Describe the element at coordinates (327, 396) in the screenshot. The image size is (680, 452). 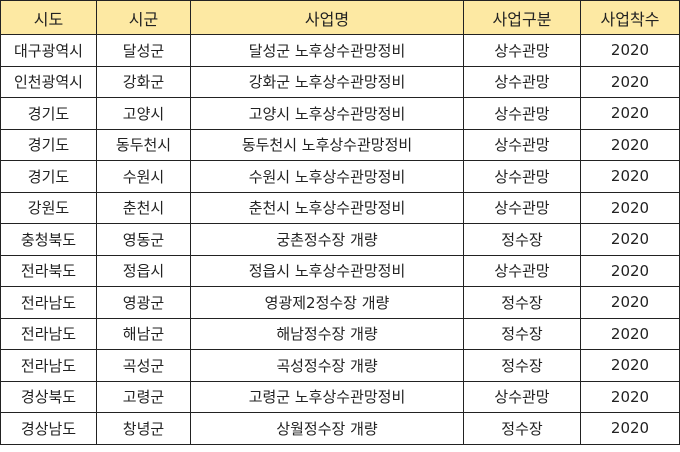
I see `cell-project-name: 고령군 노후상수관망정비` at that location.